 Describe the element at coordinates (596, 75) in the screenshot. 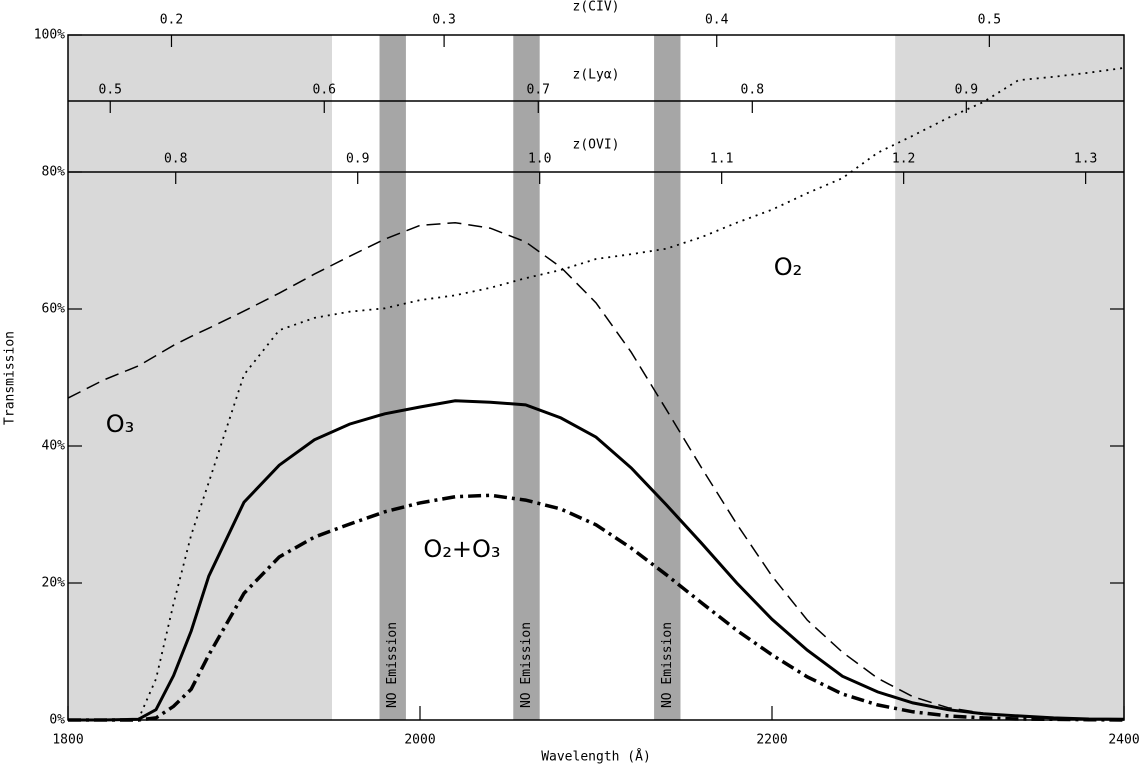

I see `top-axis-label: z(Lyα)` at that location.